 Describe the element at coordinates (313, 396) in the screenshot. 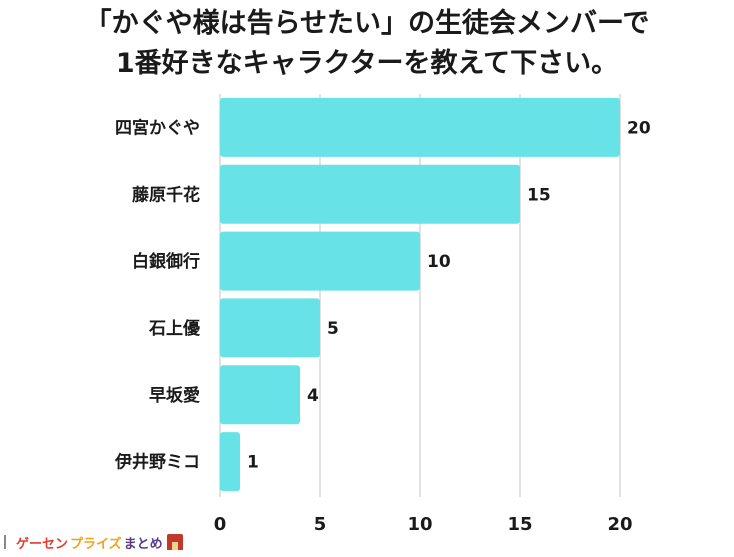

I see `value-label: 4` at that location.